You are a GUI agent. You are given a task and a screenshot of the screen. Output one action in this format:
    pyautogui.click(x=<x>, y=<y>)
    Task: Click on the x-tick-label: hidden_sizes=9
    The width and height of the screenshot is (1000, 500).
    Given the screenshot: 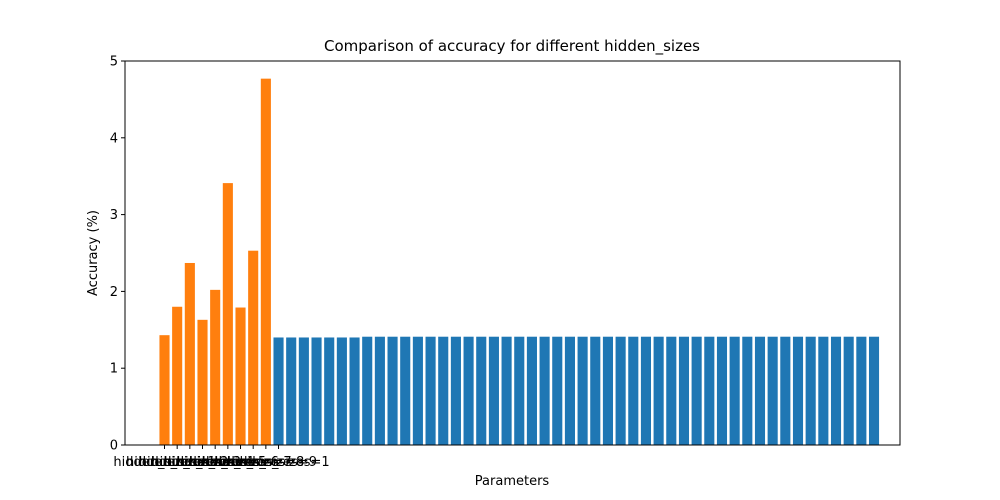 What is the action you would take?
    pyautogui.click(x=266, y=462)
    